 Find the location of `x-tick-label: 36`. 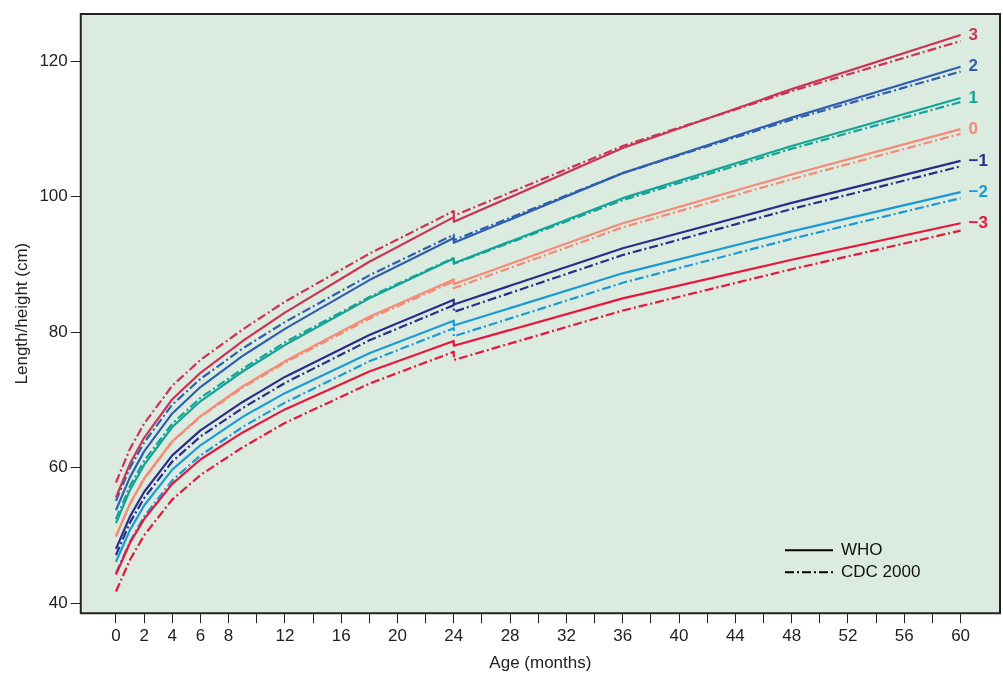

x-tick-label: 36 is located at coordinates (623, 636).